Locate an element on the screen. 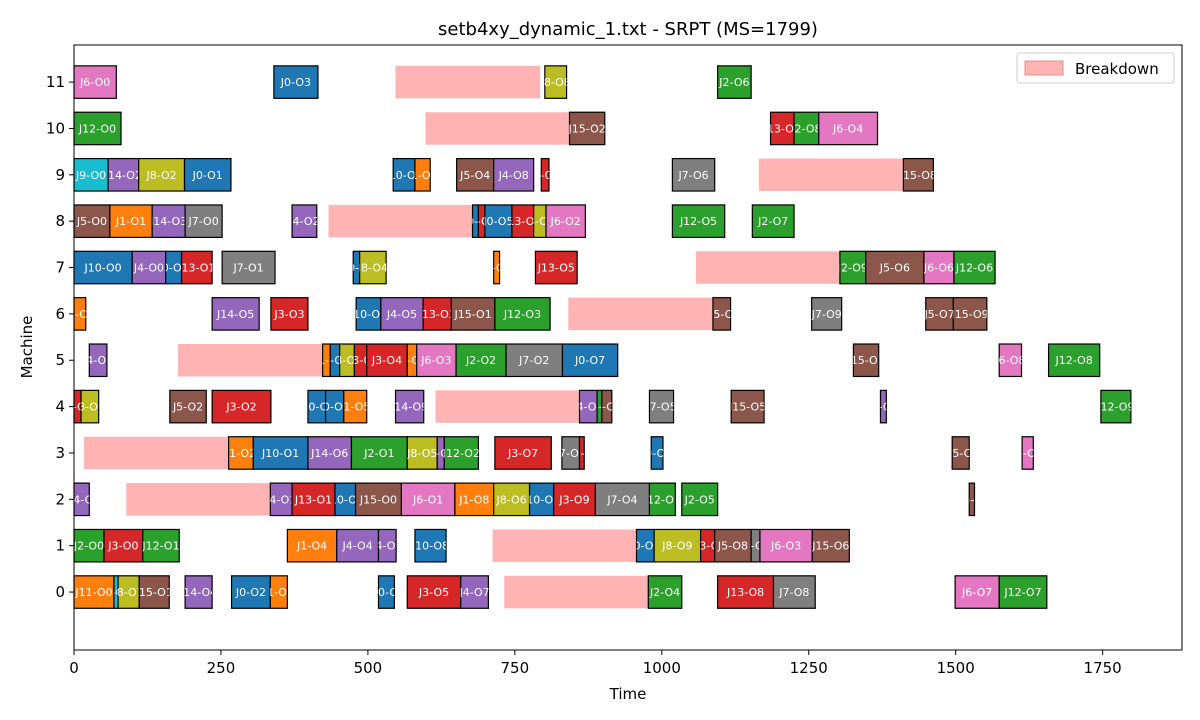  operation-bar: J8-O0 is located at coordinates (90, 406).